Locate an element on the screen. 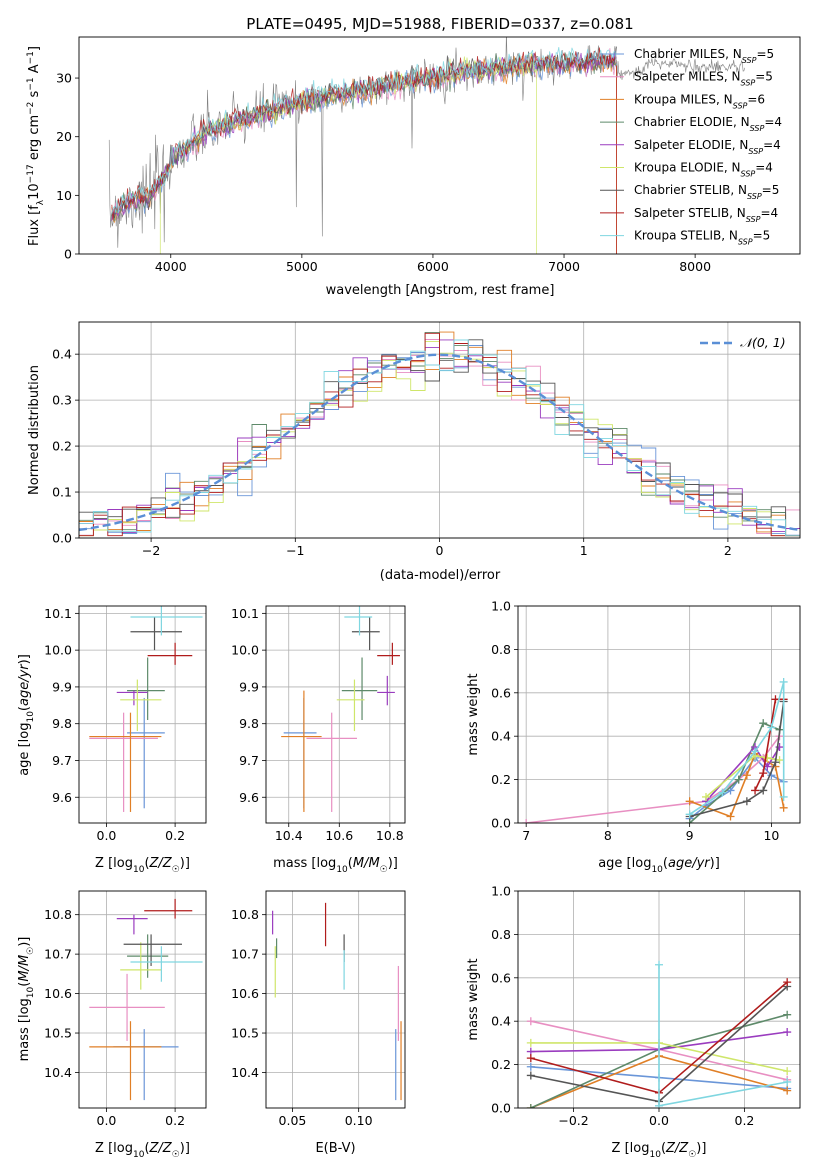 Image resolution: width=819 pixels, height=1170 pixels. x-axis-label: E(B-V) is located at coordinates (335, 1148).